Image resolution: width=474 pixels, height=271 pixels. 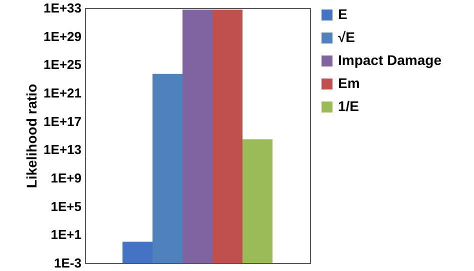 What do you see at coordinates (343, 14) in the screenshot?
I see `legend-label: E` at bounding box center [343, 14].